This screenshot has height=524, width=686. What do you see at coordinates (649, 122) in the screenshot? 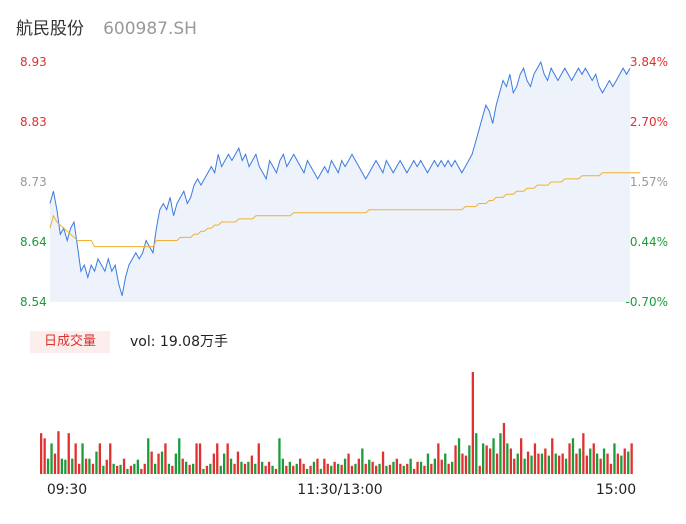
I see `pct-tick-label: 2.70%` at bounding box center [649, 122].